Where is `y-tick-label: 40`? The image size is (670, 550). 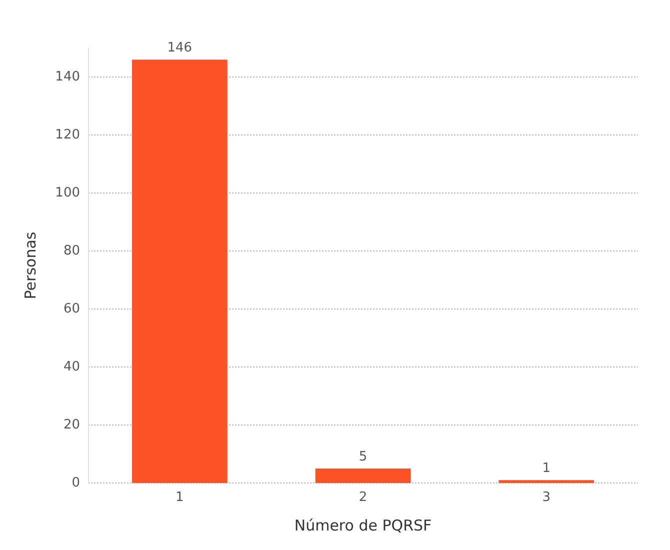
y-tick-label: 40 is located at coordinates (71, 367).